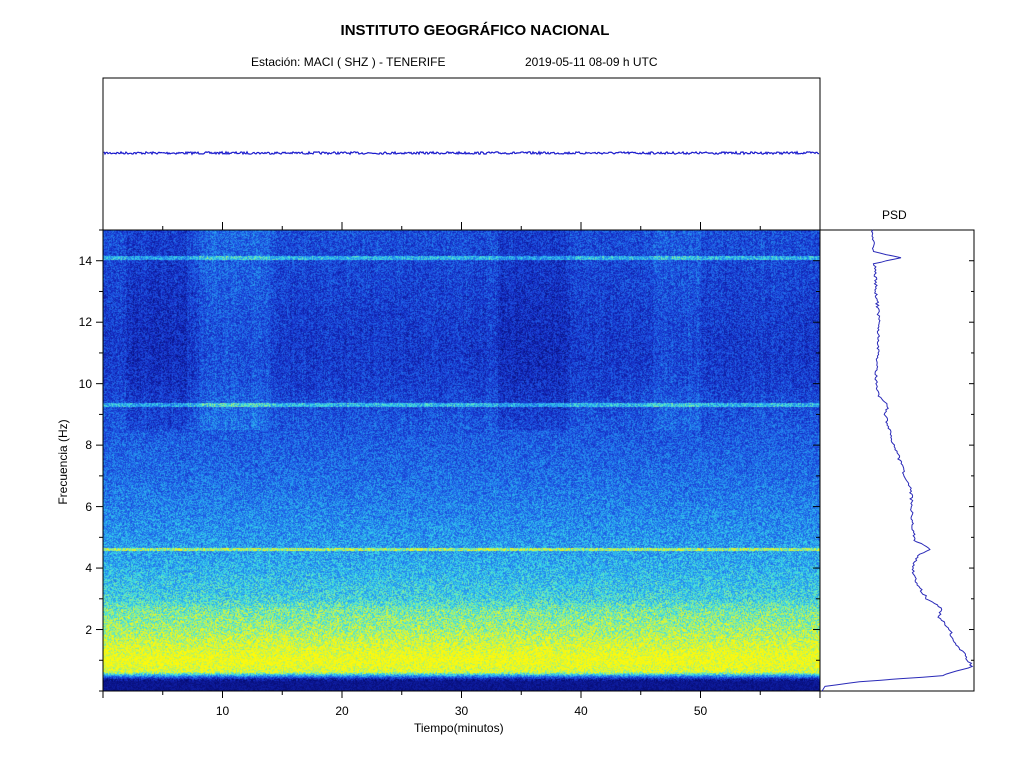  I want to click on y-tick-label: 14, so click(85, 260).